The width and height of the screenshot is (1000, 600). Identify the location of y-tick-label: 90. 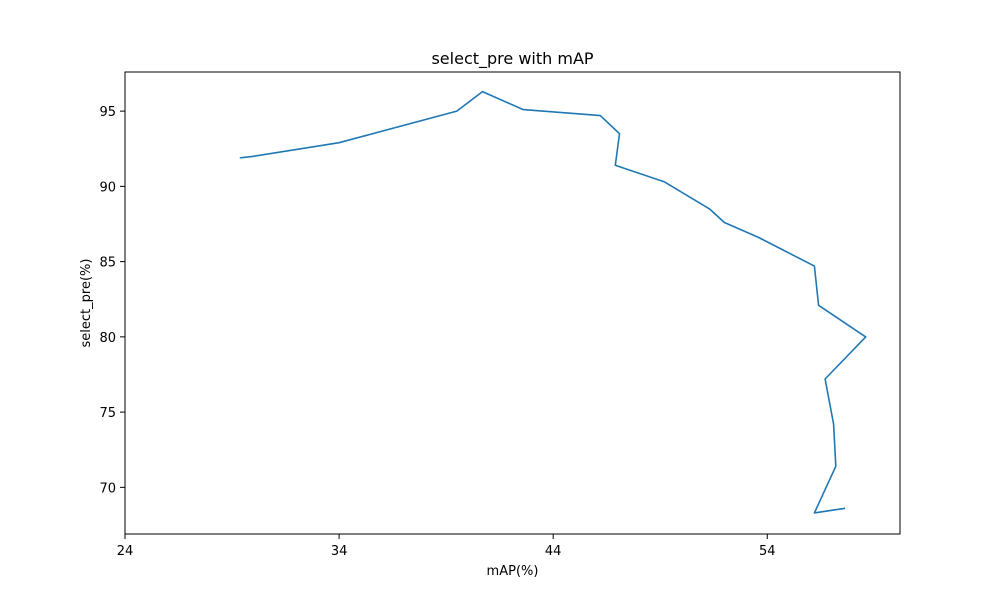
(107, 187).